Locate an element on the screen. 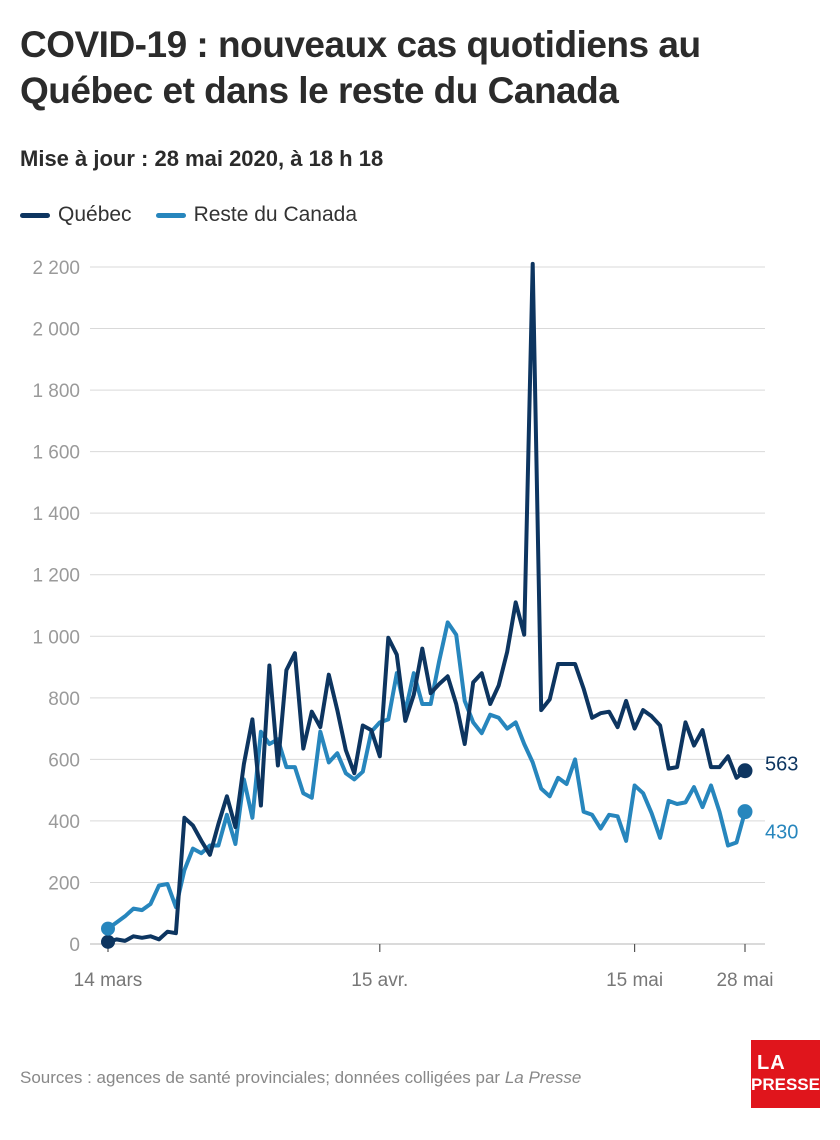 The height and width of the screenshot is (1140, 840). end-value-label-reste: 430 is located at coordinates (781, 833).